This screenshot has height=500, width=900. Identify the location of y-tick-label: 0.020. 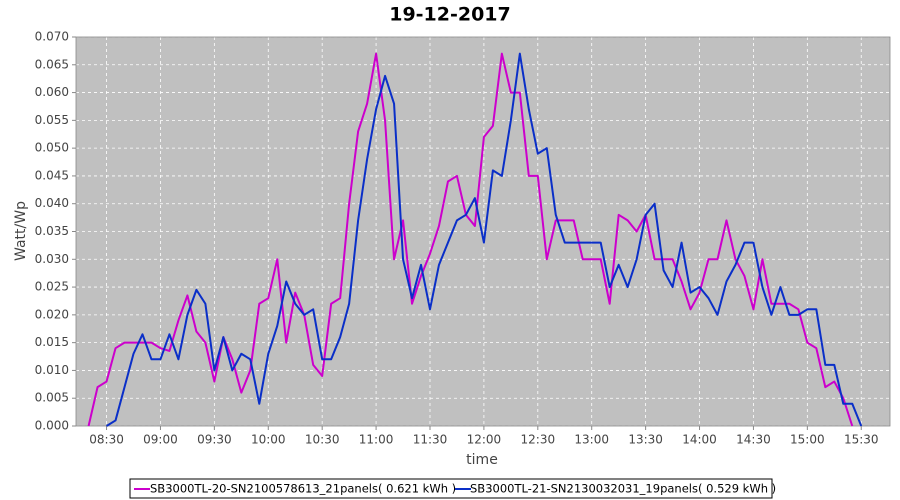
(52, 314).